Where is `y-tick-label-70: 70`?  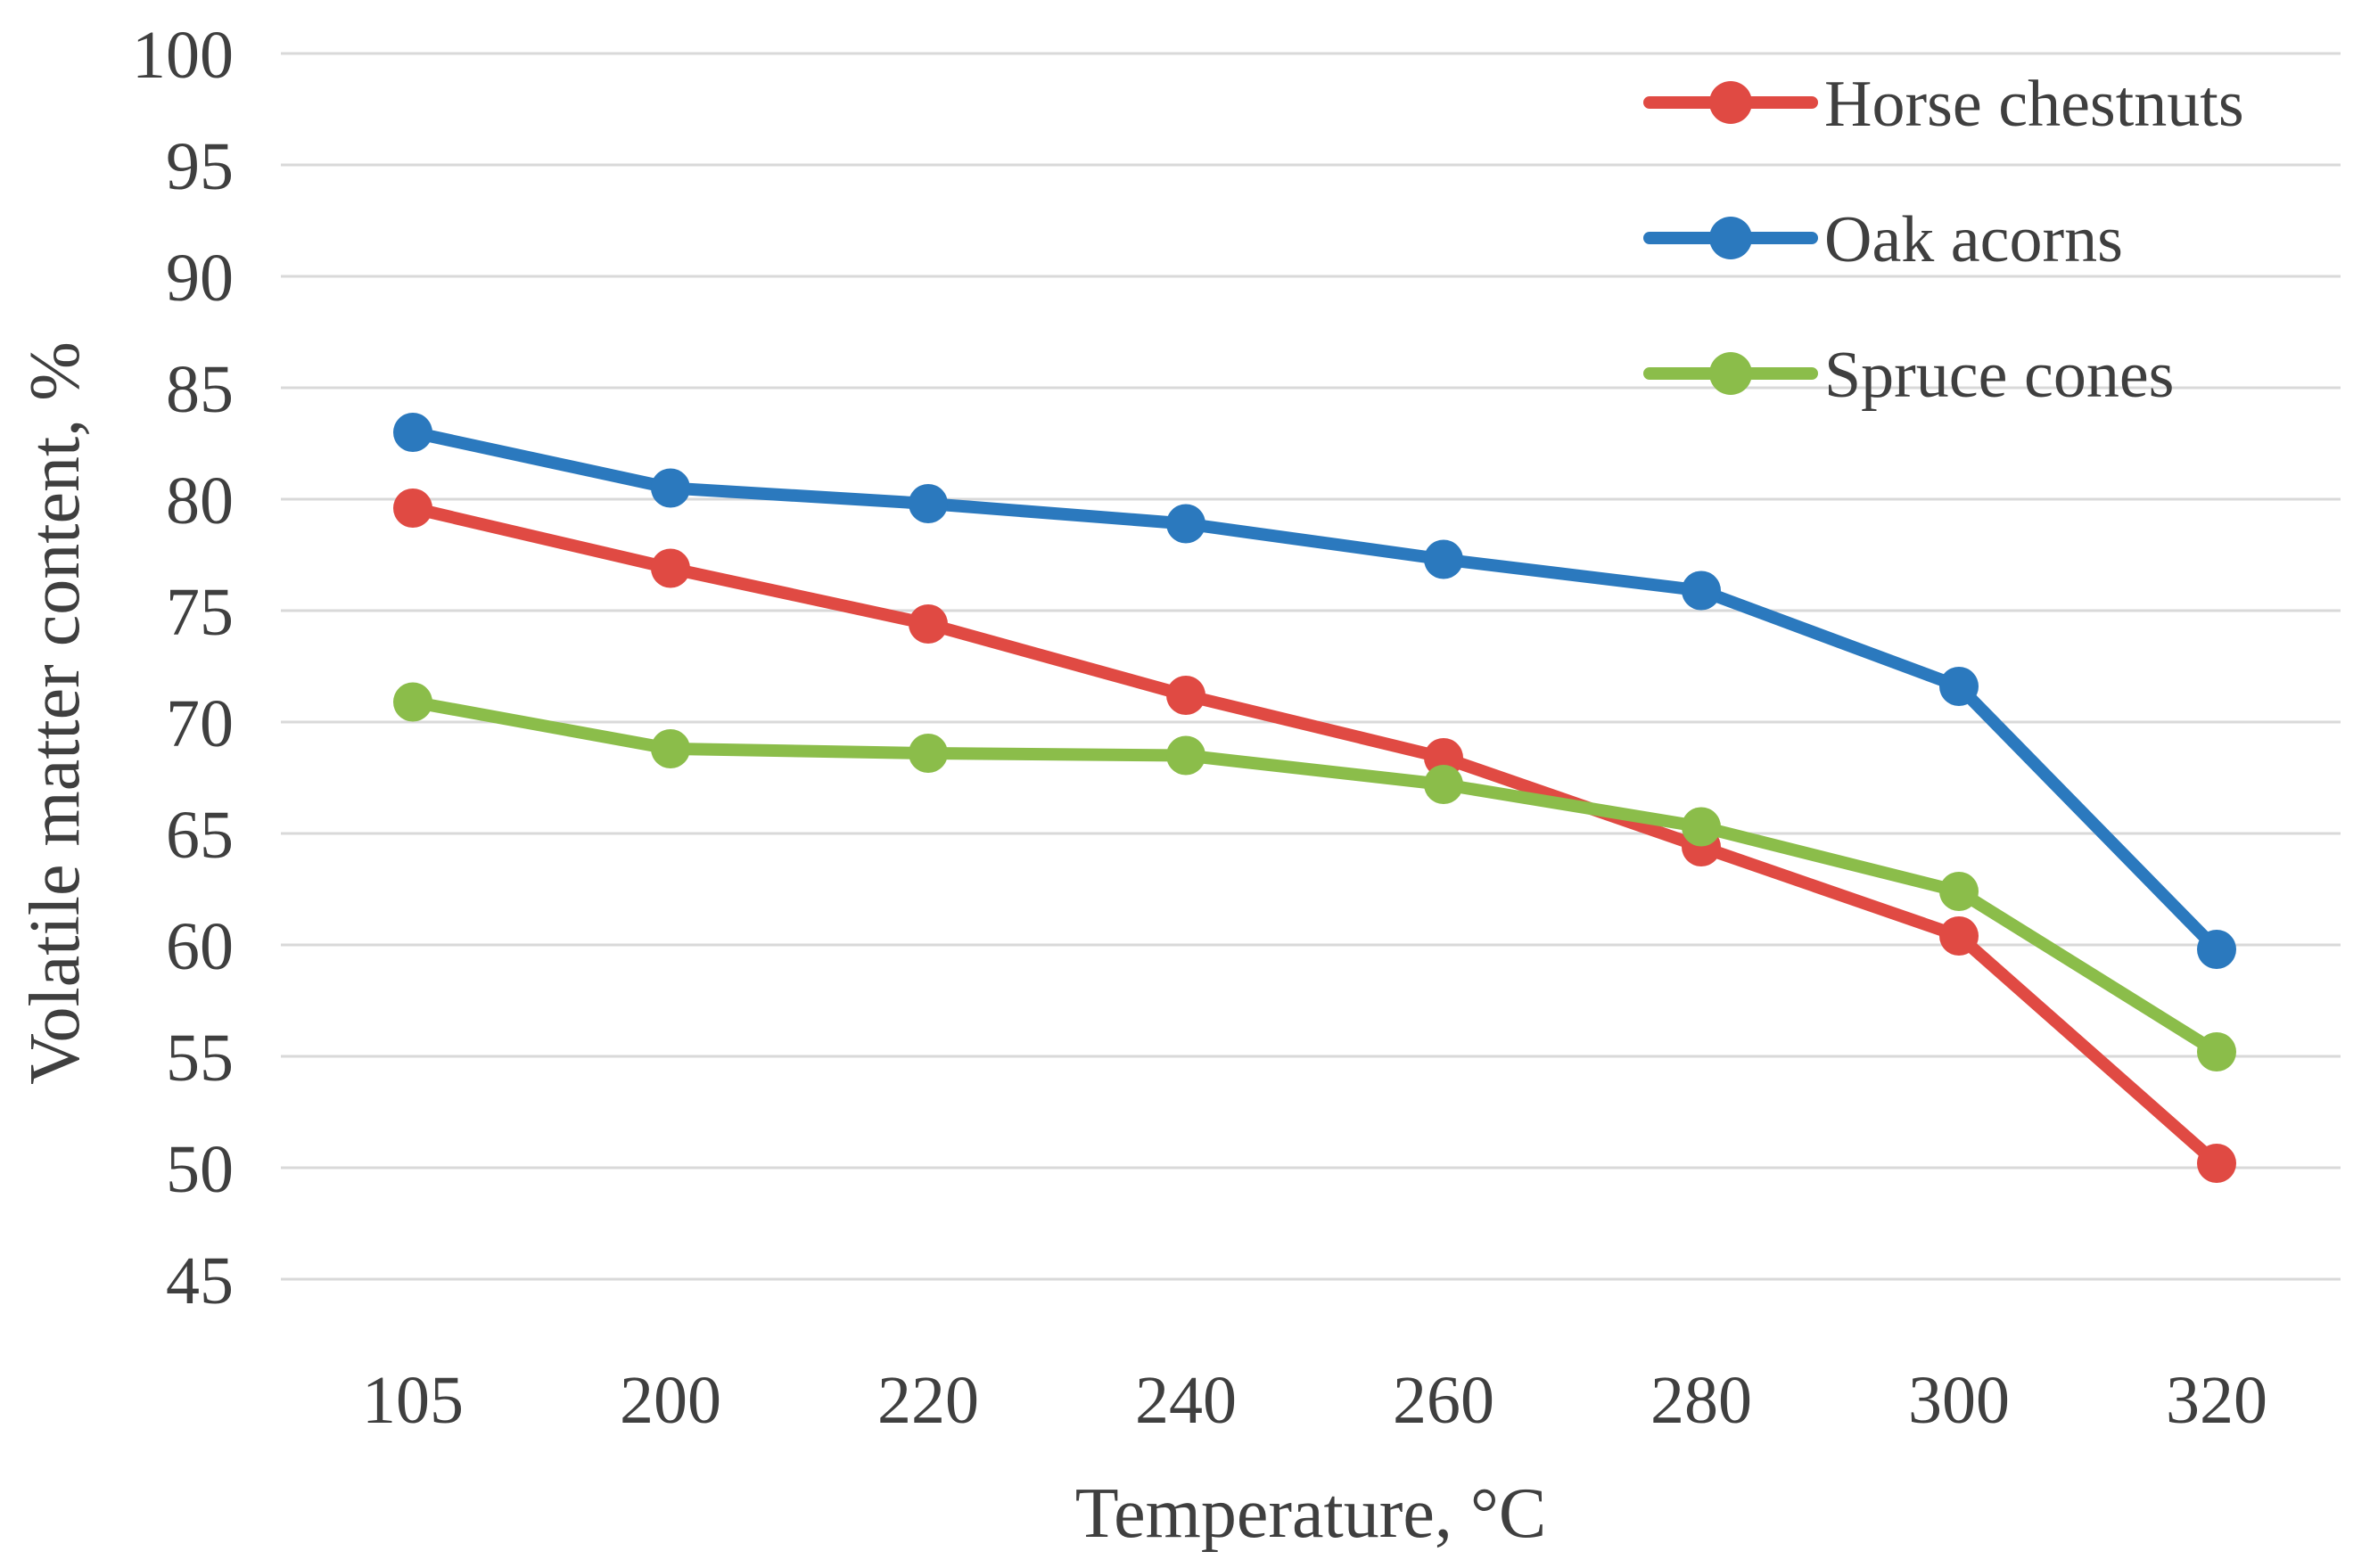
y-tick-label-70: 70 is located at coordinates (200, 723).